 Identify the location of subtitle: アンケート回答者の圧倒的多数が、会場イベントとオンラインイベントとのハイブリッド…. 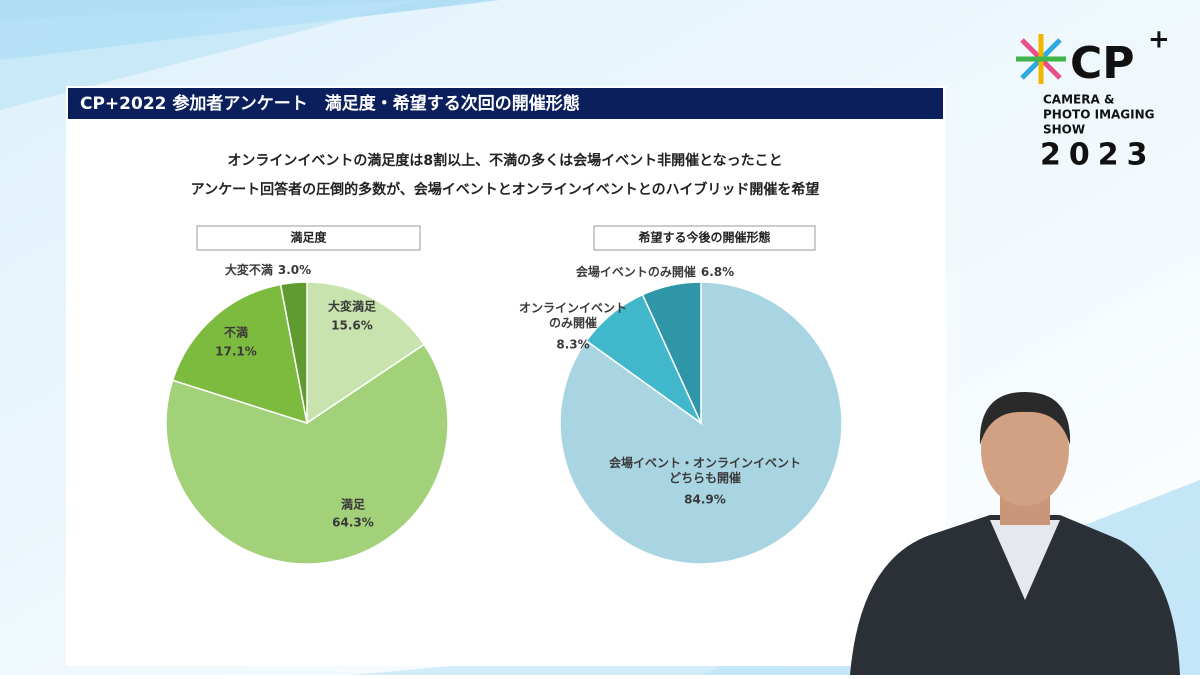
(505, 189).